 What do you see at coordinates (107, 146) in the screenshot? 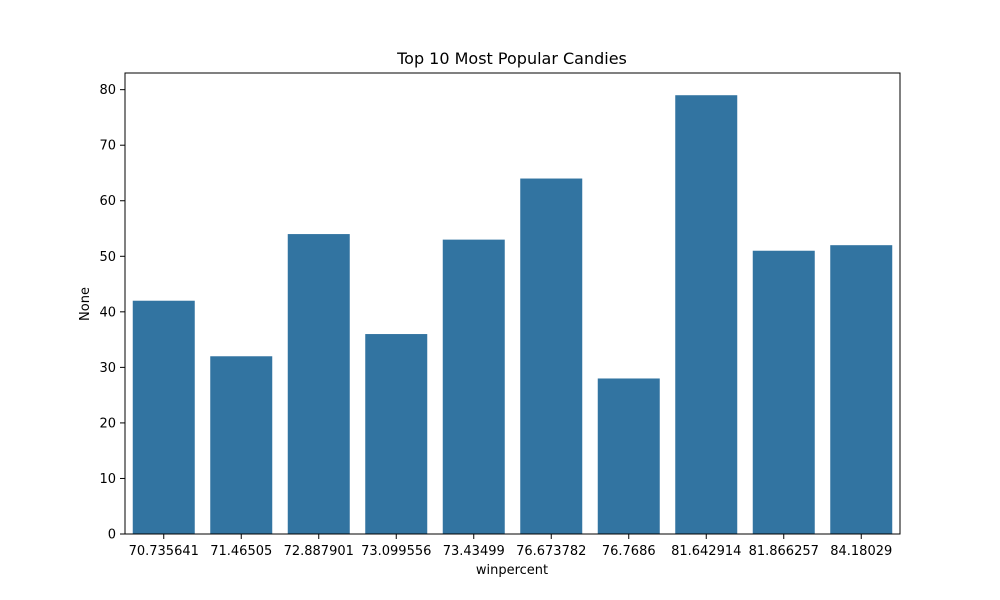
I see `y-tick-label: 70` at bounding box center [107, 146].